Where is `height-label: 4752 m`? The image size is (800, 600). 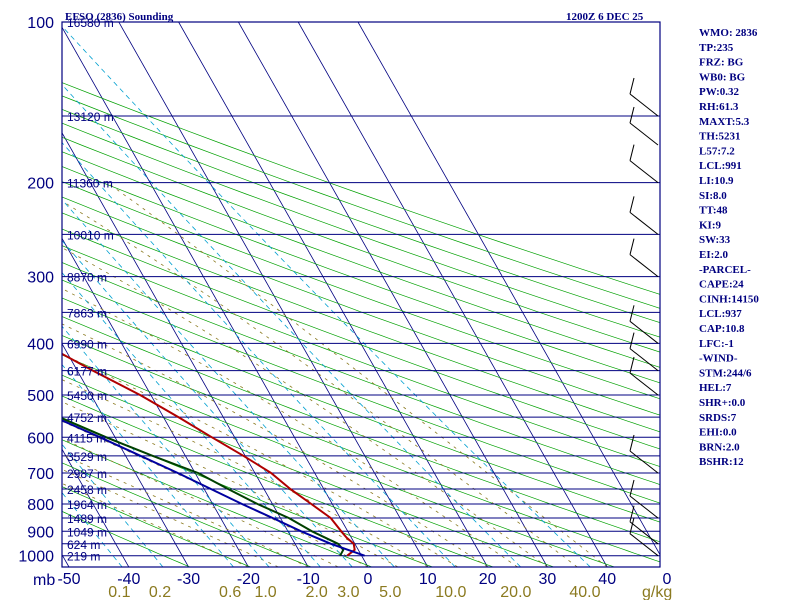 height-label: 4752 m is located at coordinates (87, 418).